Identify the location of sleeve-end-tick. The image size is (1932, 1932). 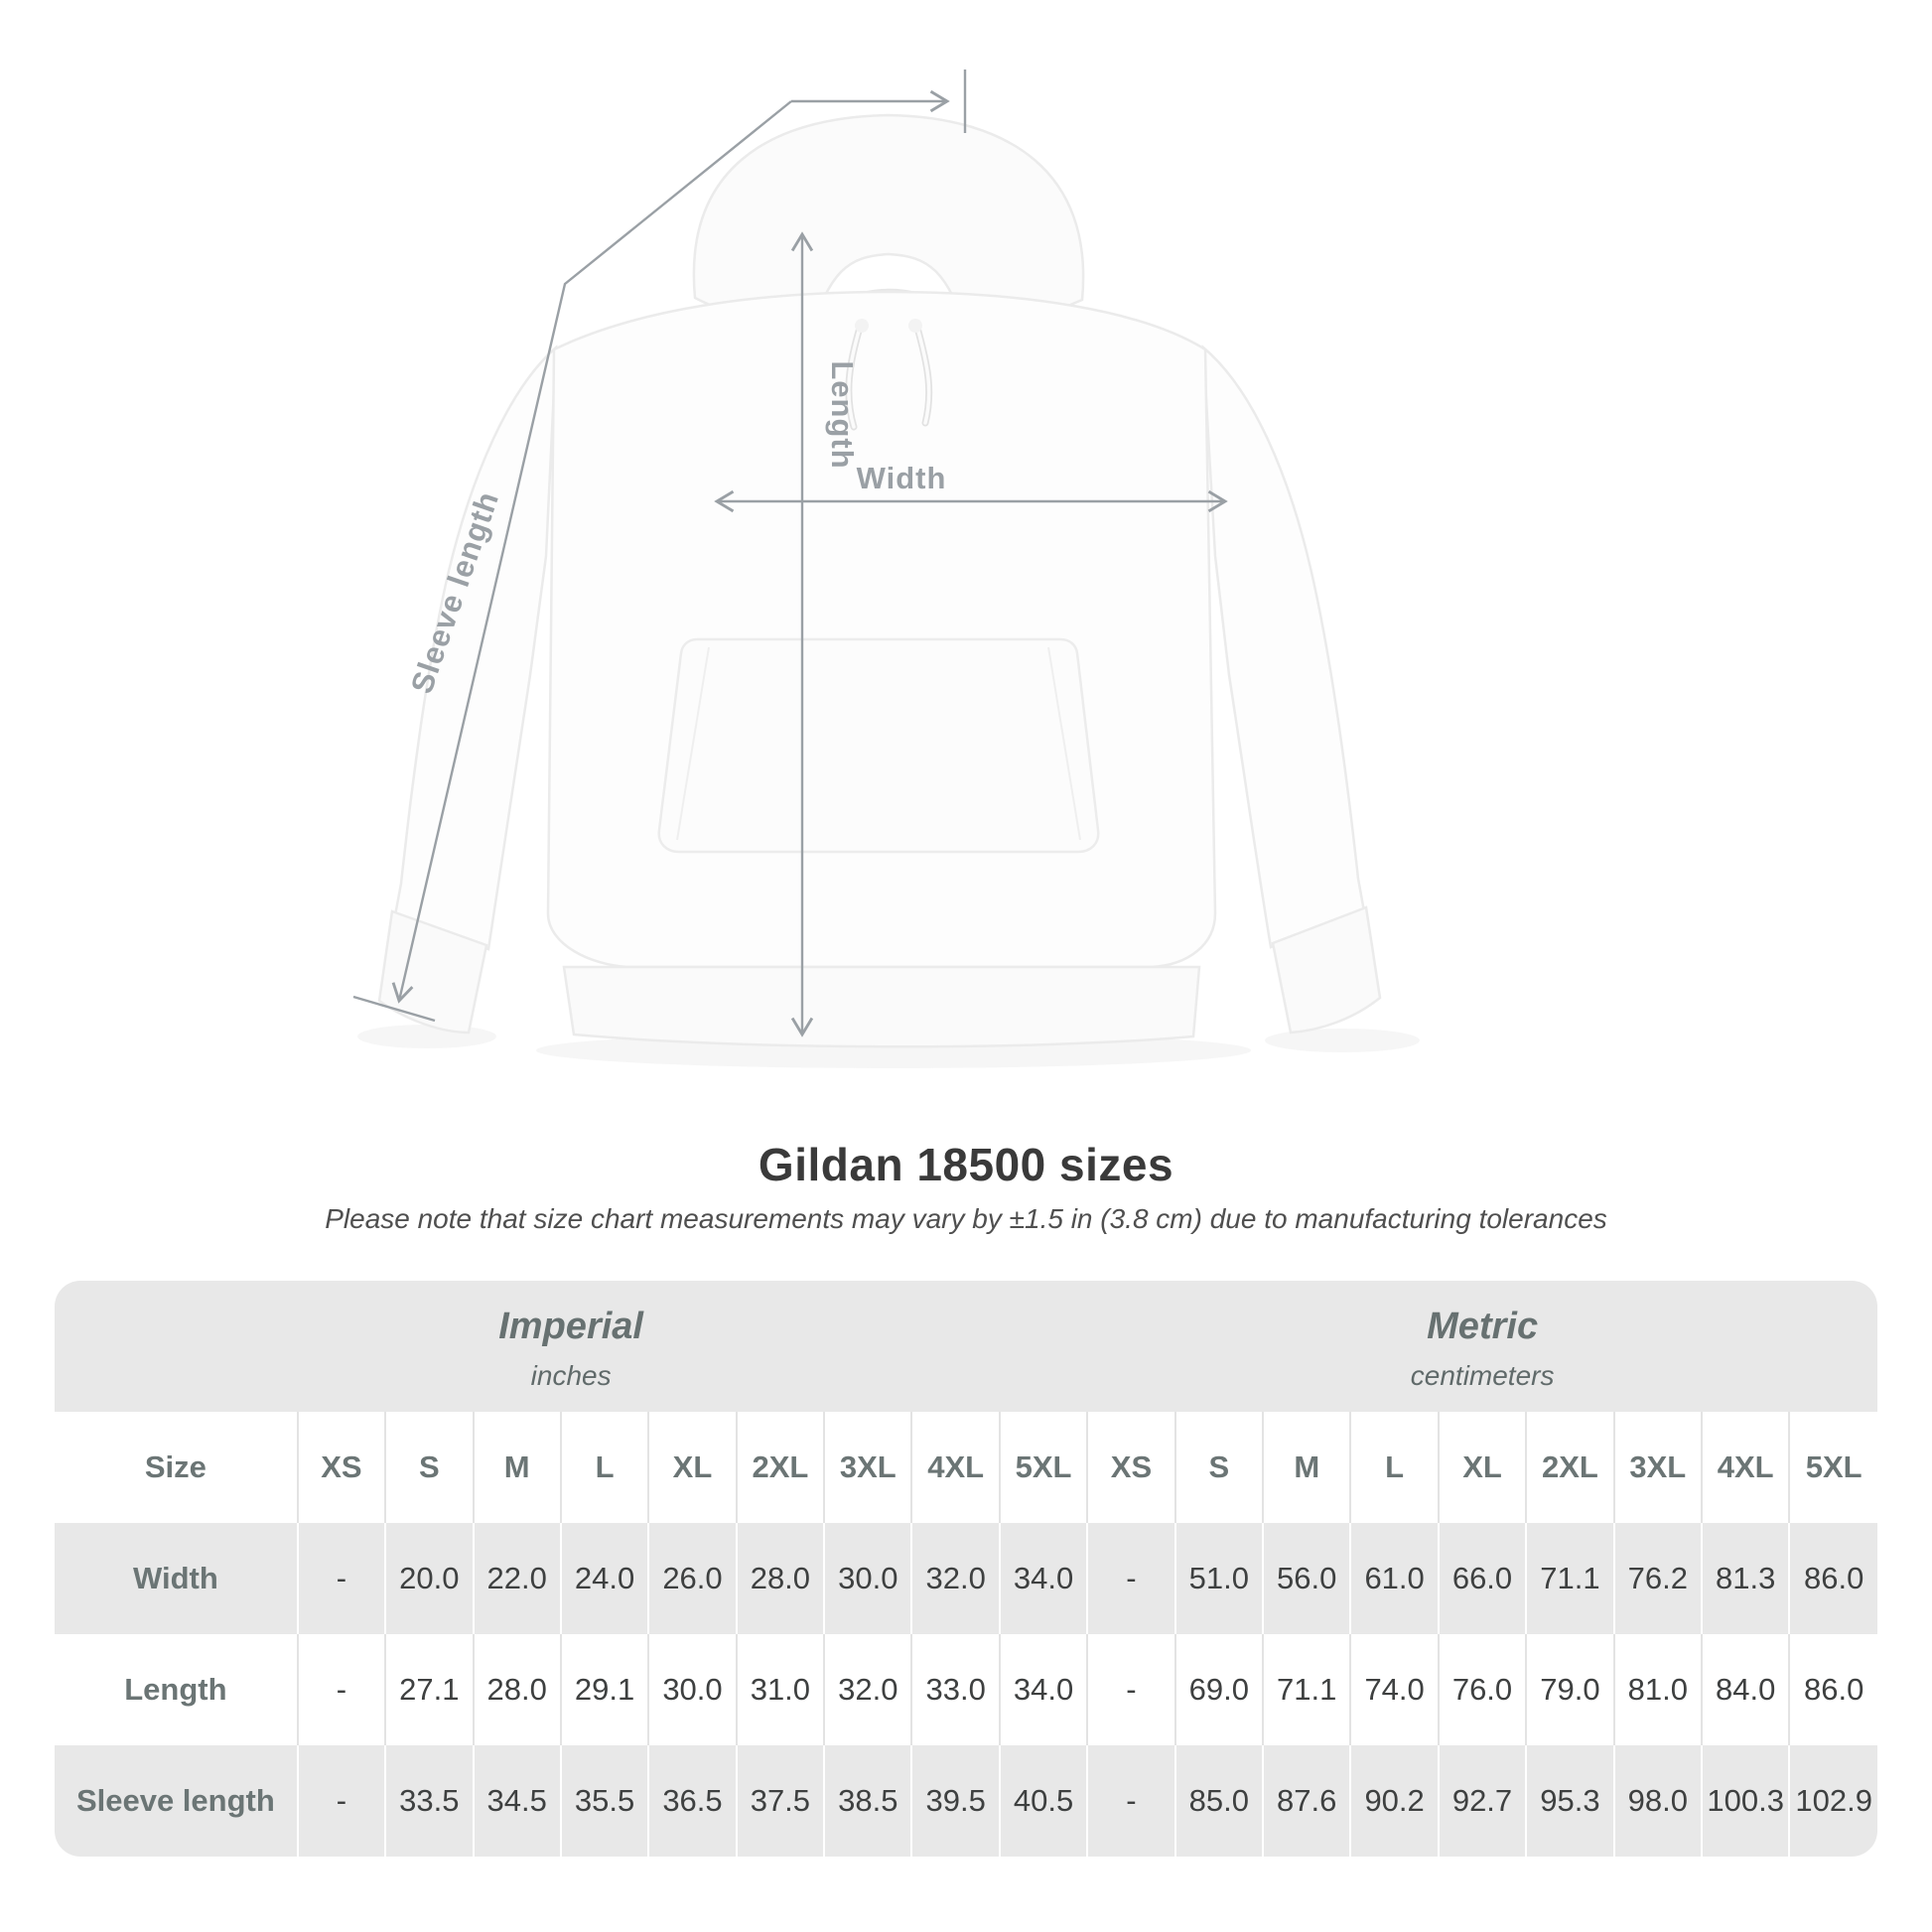
(394, 1009).